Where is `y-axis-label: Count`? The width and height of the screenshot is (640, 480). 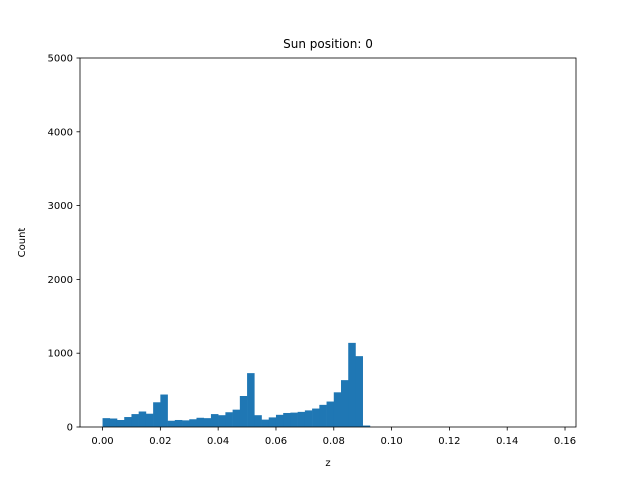
y-axis-label: Count is located at coordinates (22, 243).